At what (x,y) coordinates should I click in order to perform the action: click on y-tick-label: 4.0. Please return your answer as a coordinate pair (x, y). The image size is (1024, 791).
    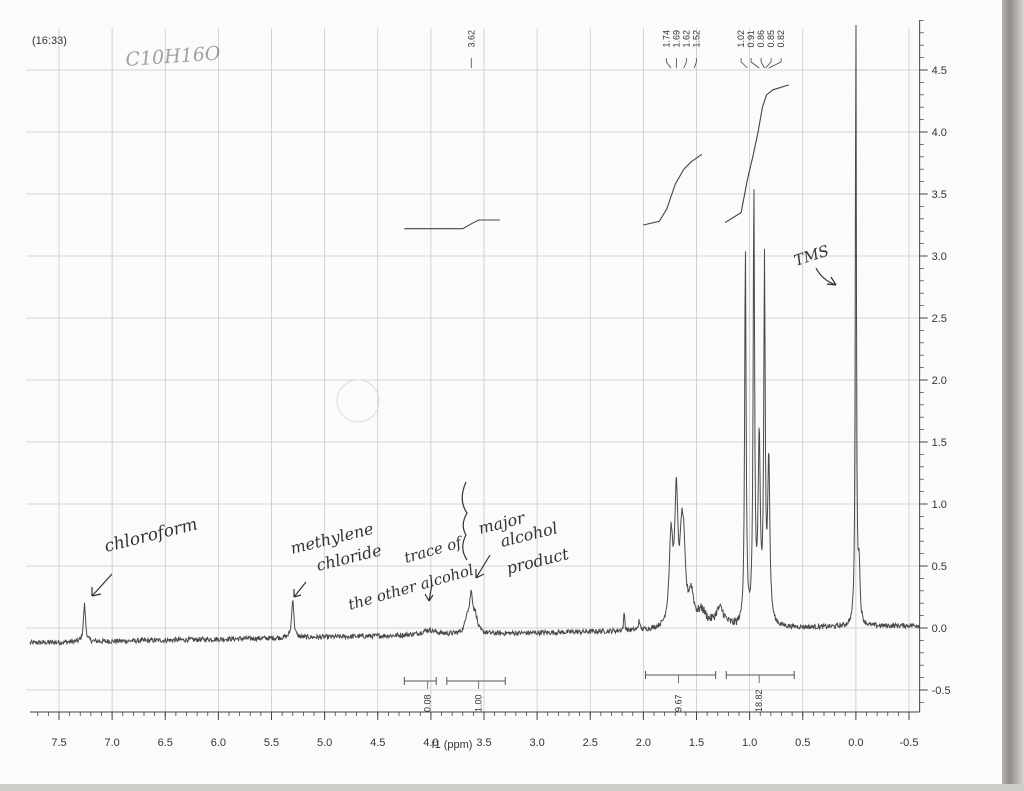
    Looking at the image, I should click on (939, 133).